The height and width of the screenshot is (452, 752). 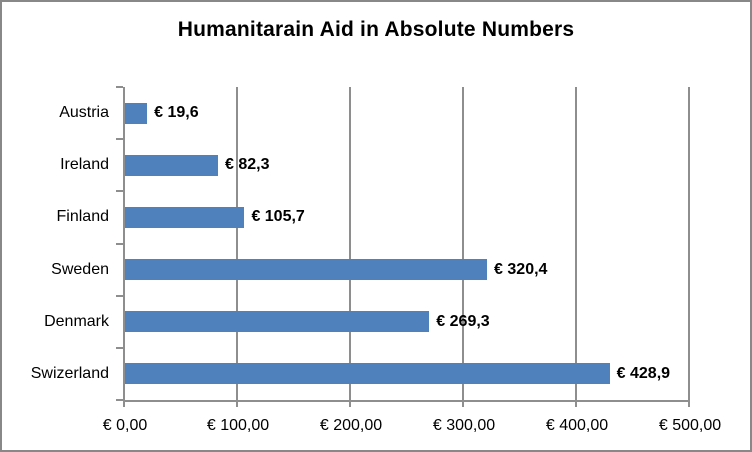 I want to click on value-label-sweden: € 320,4, so click(x=521, y=269).